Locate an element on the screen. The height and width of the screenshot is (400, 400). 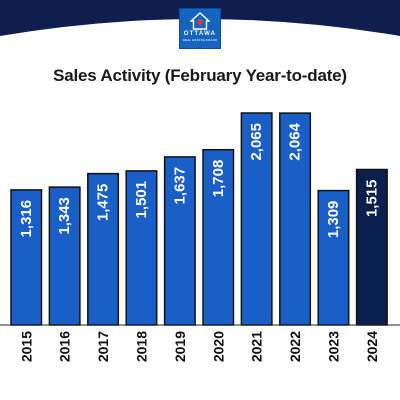
x-tick-label-2022: 2022 is located at coordinates (295, 346).